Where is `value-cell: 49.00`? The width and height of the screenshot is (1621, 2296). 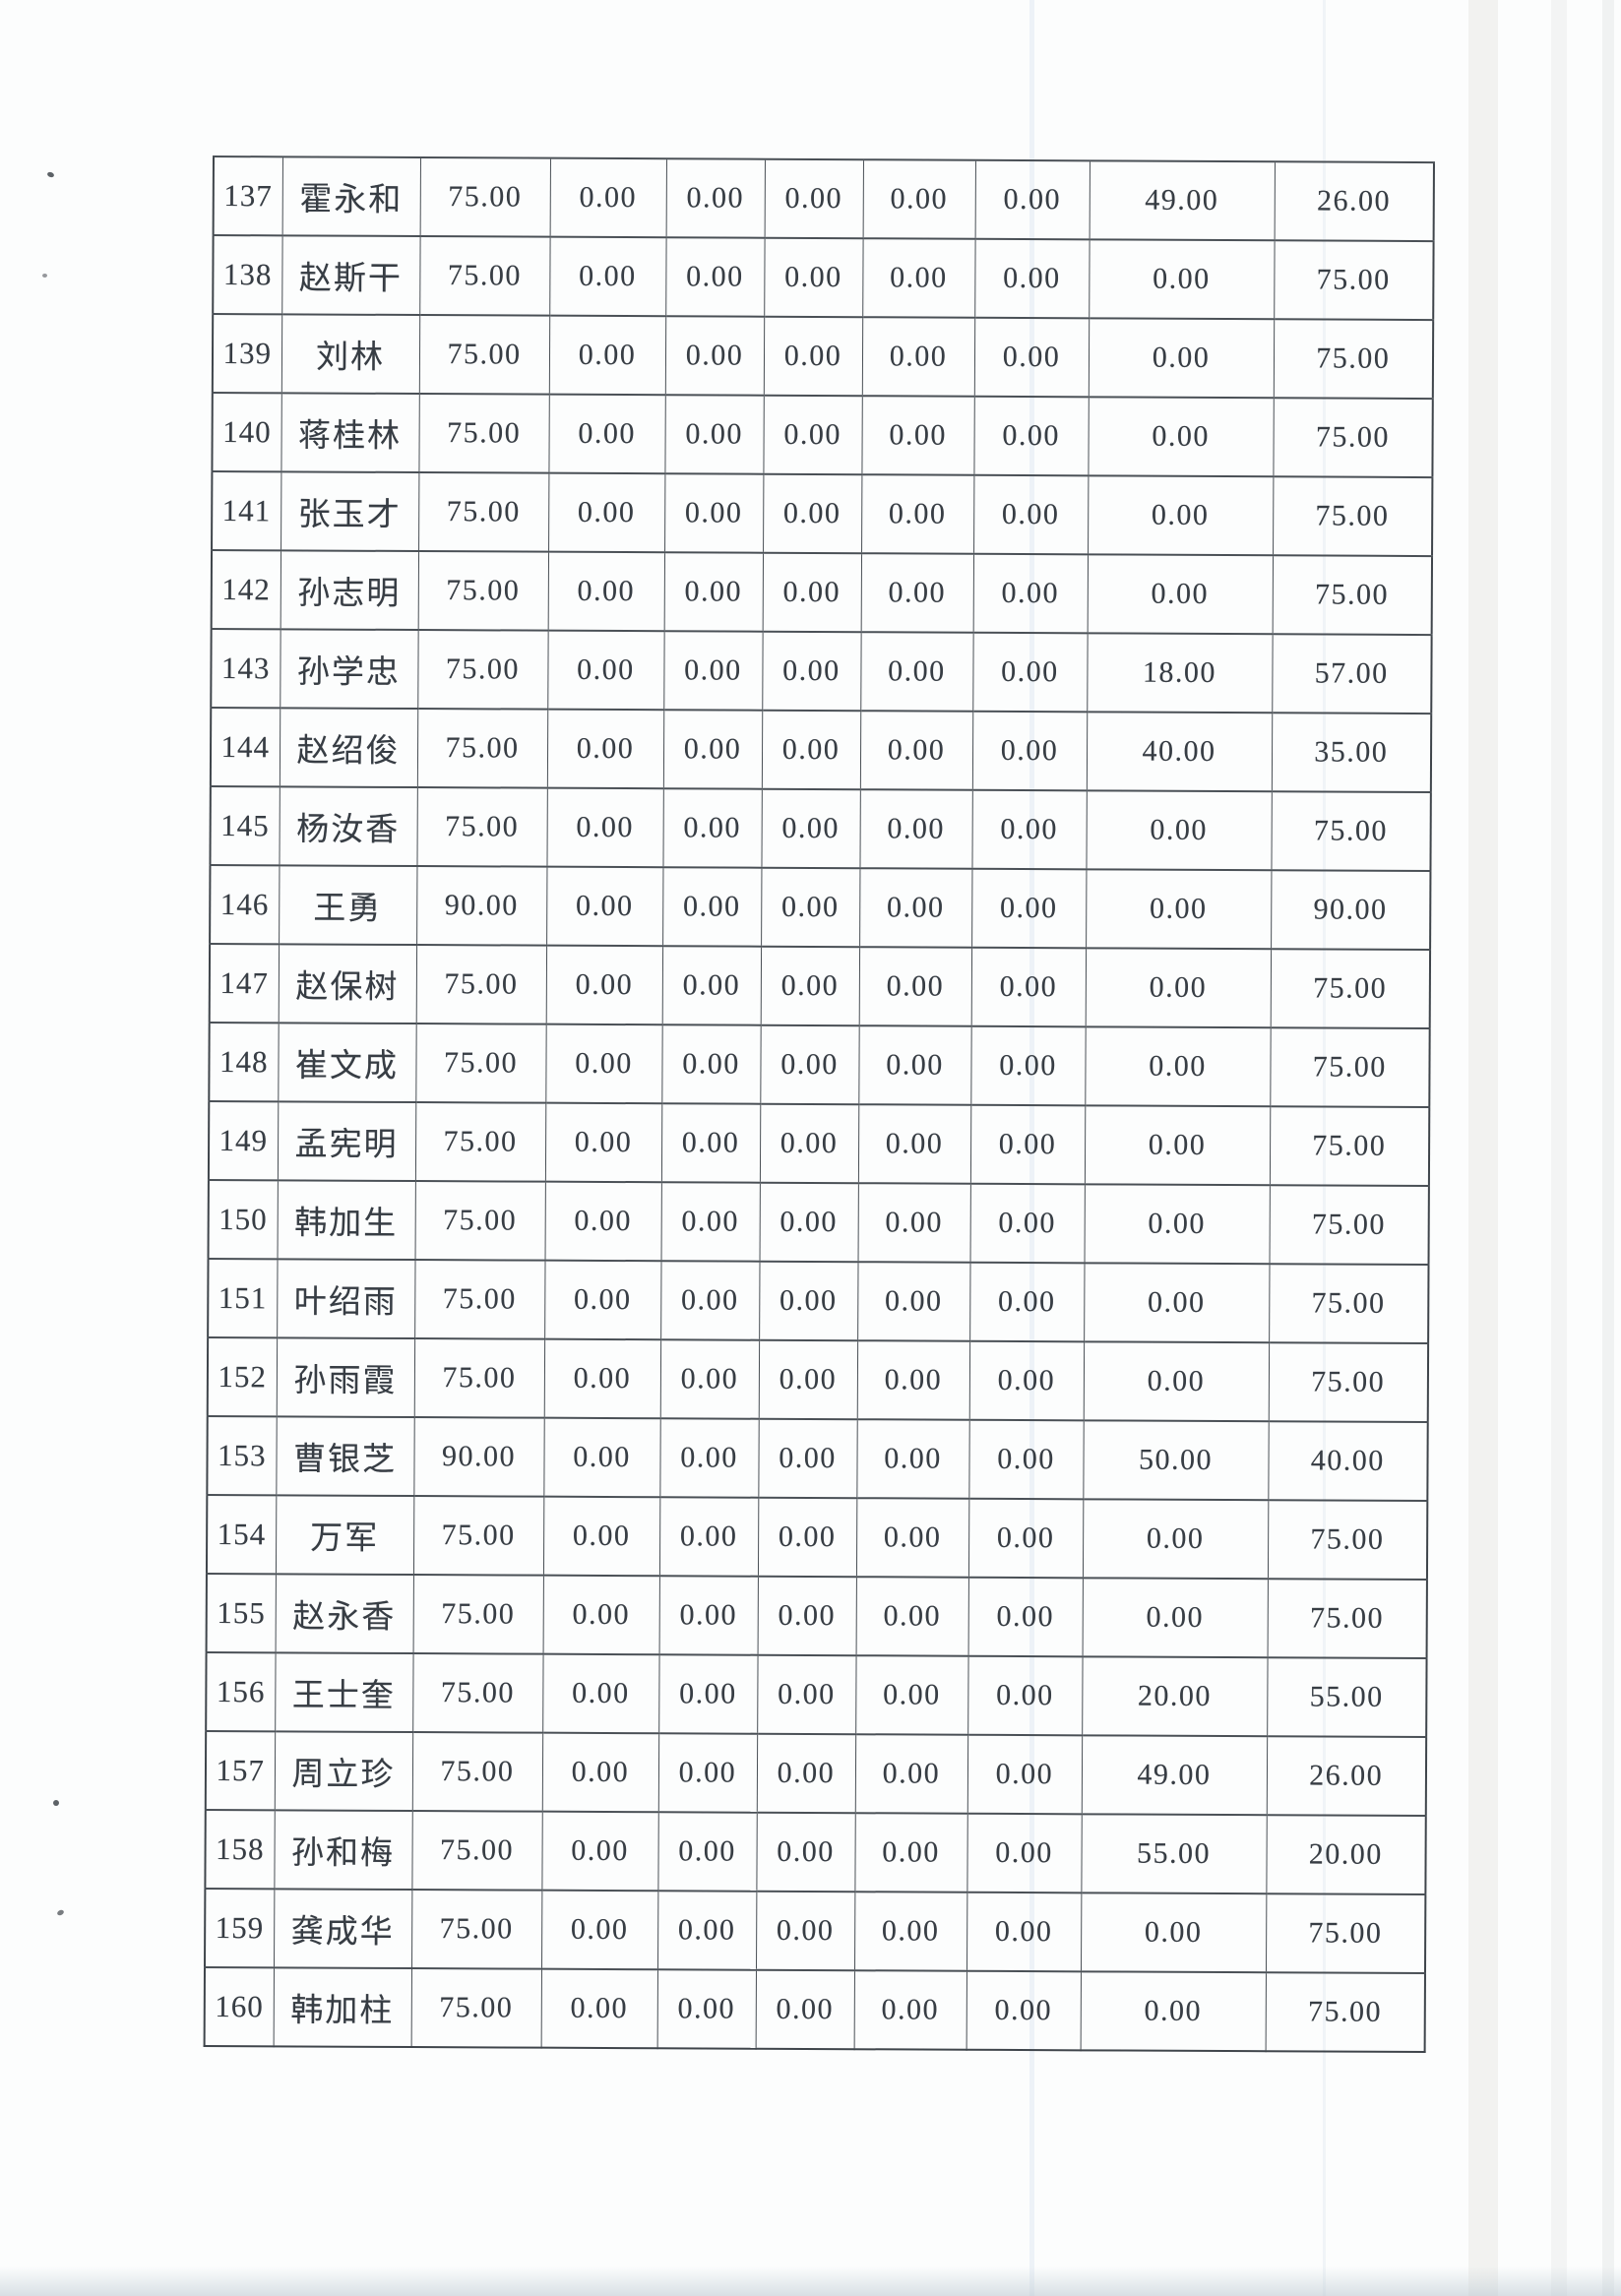 value-cell: 49.00 is located at coordinates (1182, 201).